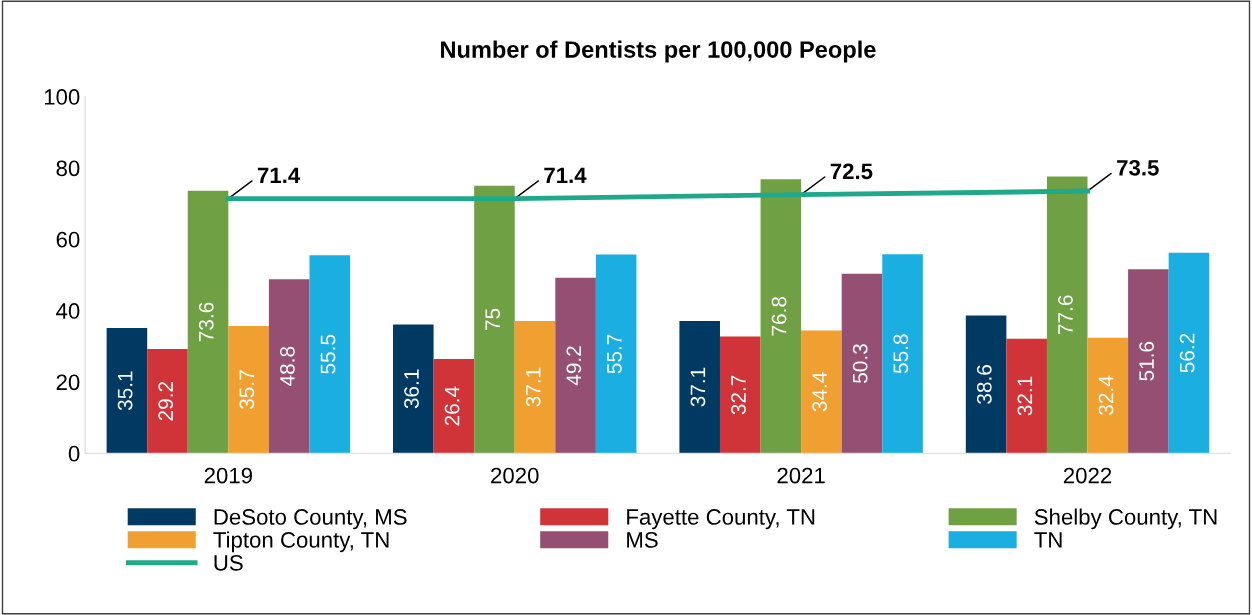 This screenshot has width=1252, height=615. What do you see at coordinates (1125, 519) in the screenshot?
I see `legend-label: Shelby County, TN` at bounding box center [1125, 519].